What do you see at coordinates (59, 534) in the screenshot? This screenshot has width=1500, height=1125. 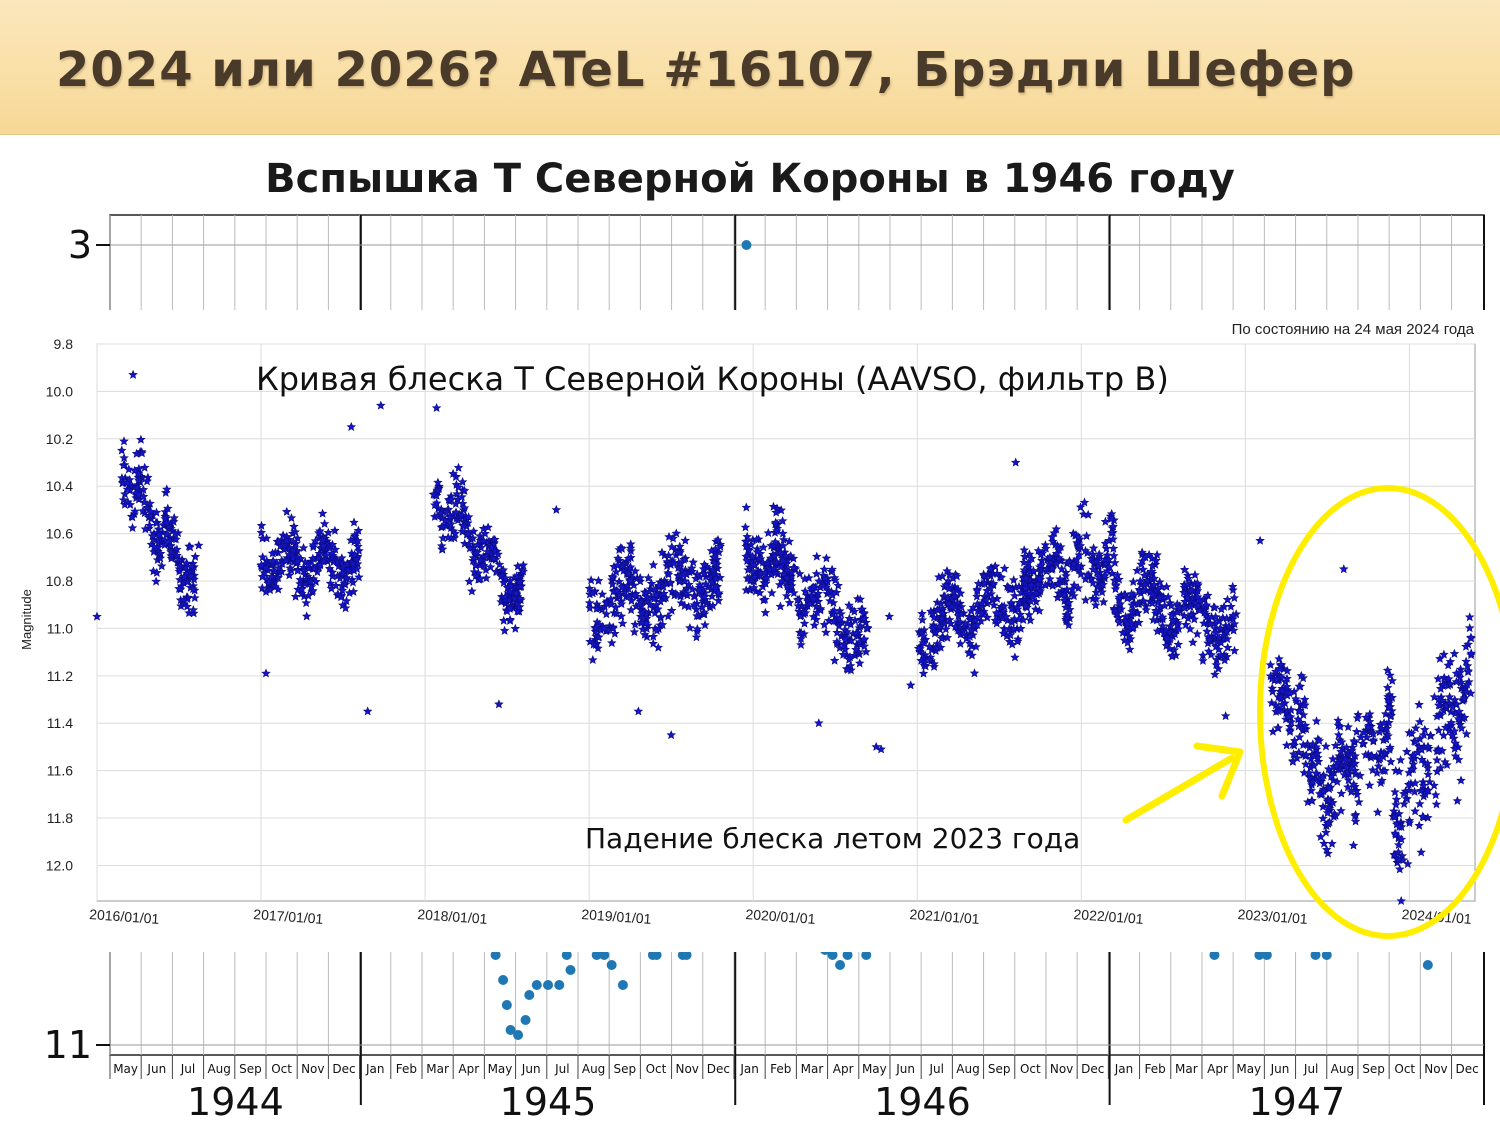 I see `y-tick-label: 10.6` at bounding box center [59, 534].